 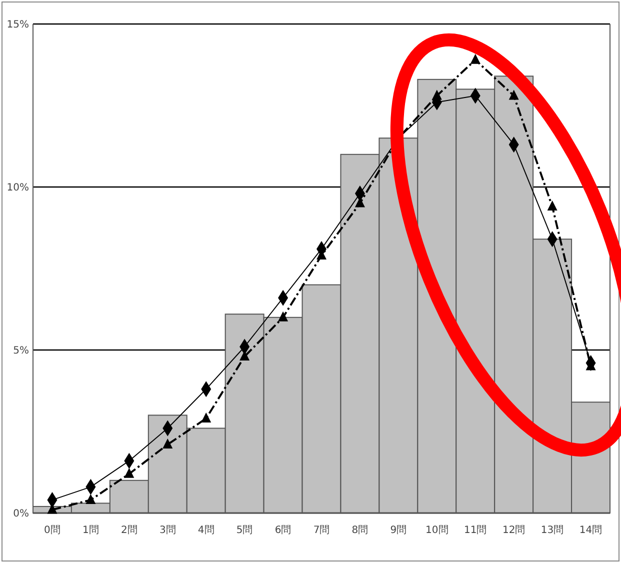 I want to click on x-tick-label: 2問, so click(x=129, y=530).